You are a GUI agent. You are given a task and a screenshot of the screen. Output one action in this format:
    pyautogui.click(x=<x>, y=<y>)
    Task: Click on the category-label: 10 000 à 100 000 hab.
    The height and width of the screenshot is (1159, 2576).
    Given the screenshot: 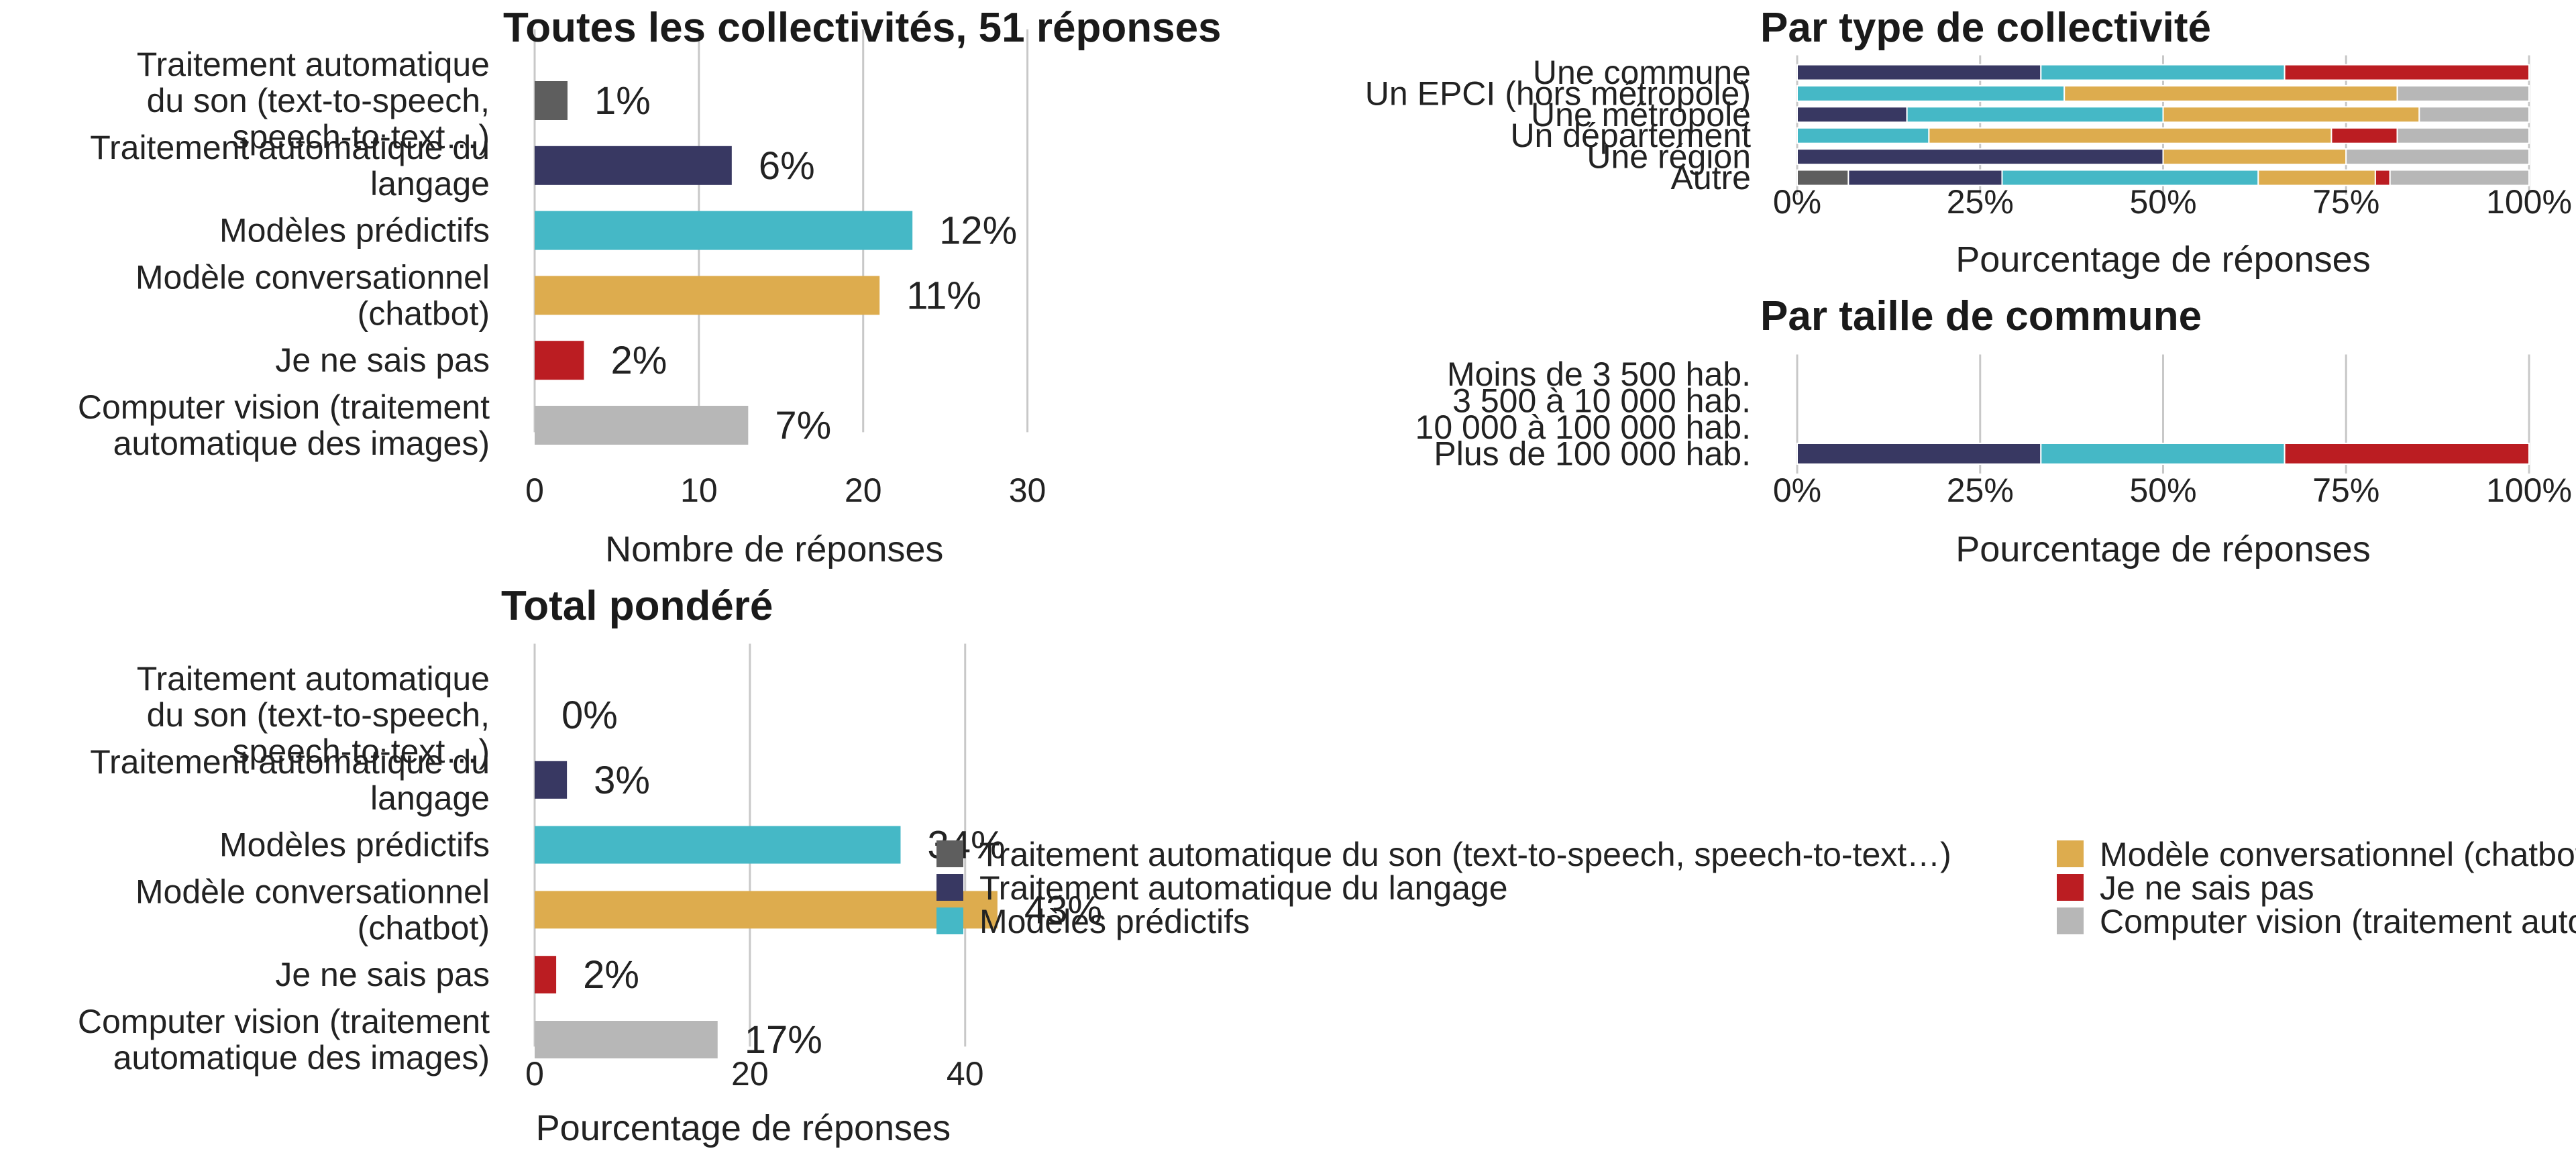 What is the action you would take?
    pyautogui.click(x=1583, y=427)
    